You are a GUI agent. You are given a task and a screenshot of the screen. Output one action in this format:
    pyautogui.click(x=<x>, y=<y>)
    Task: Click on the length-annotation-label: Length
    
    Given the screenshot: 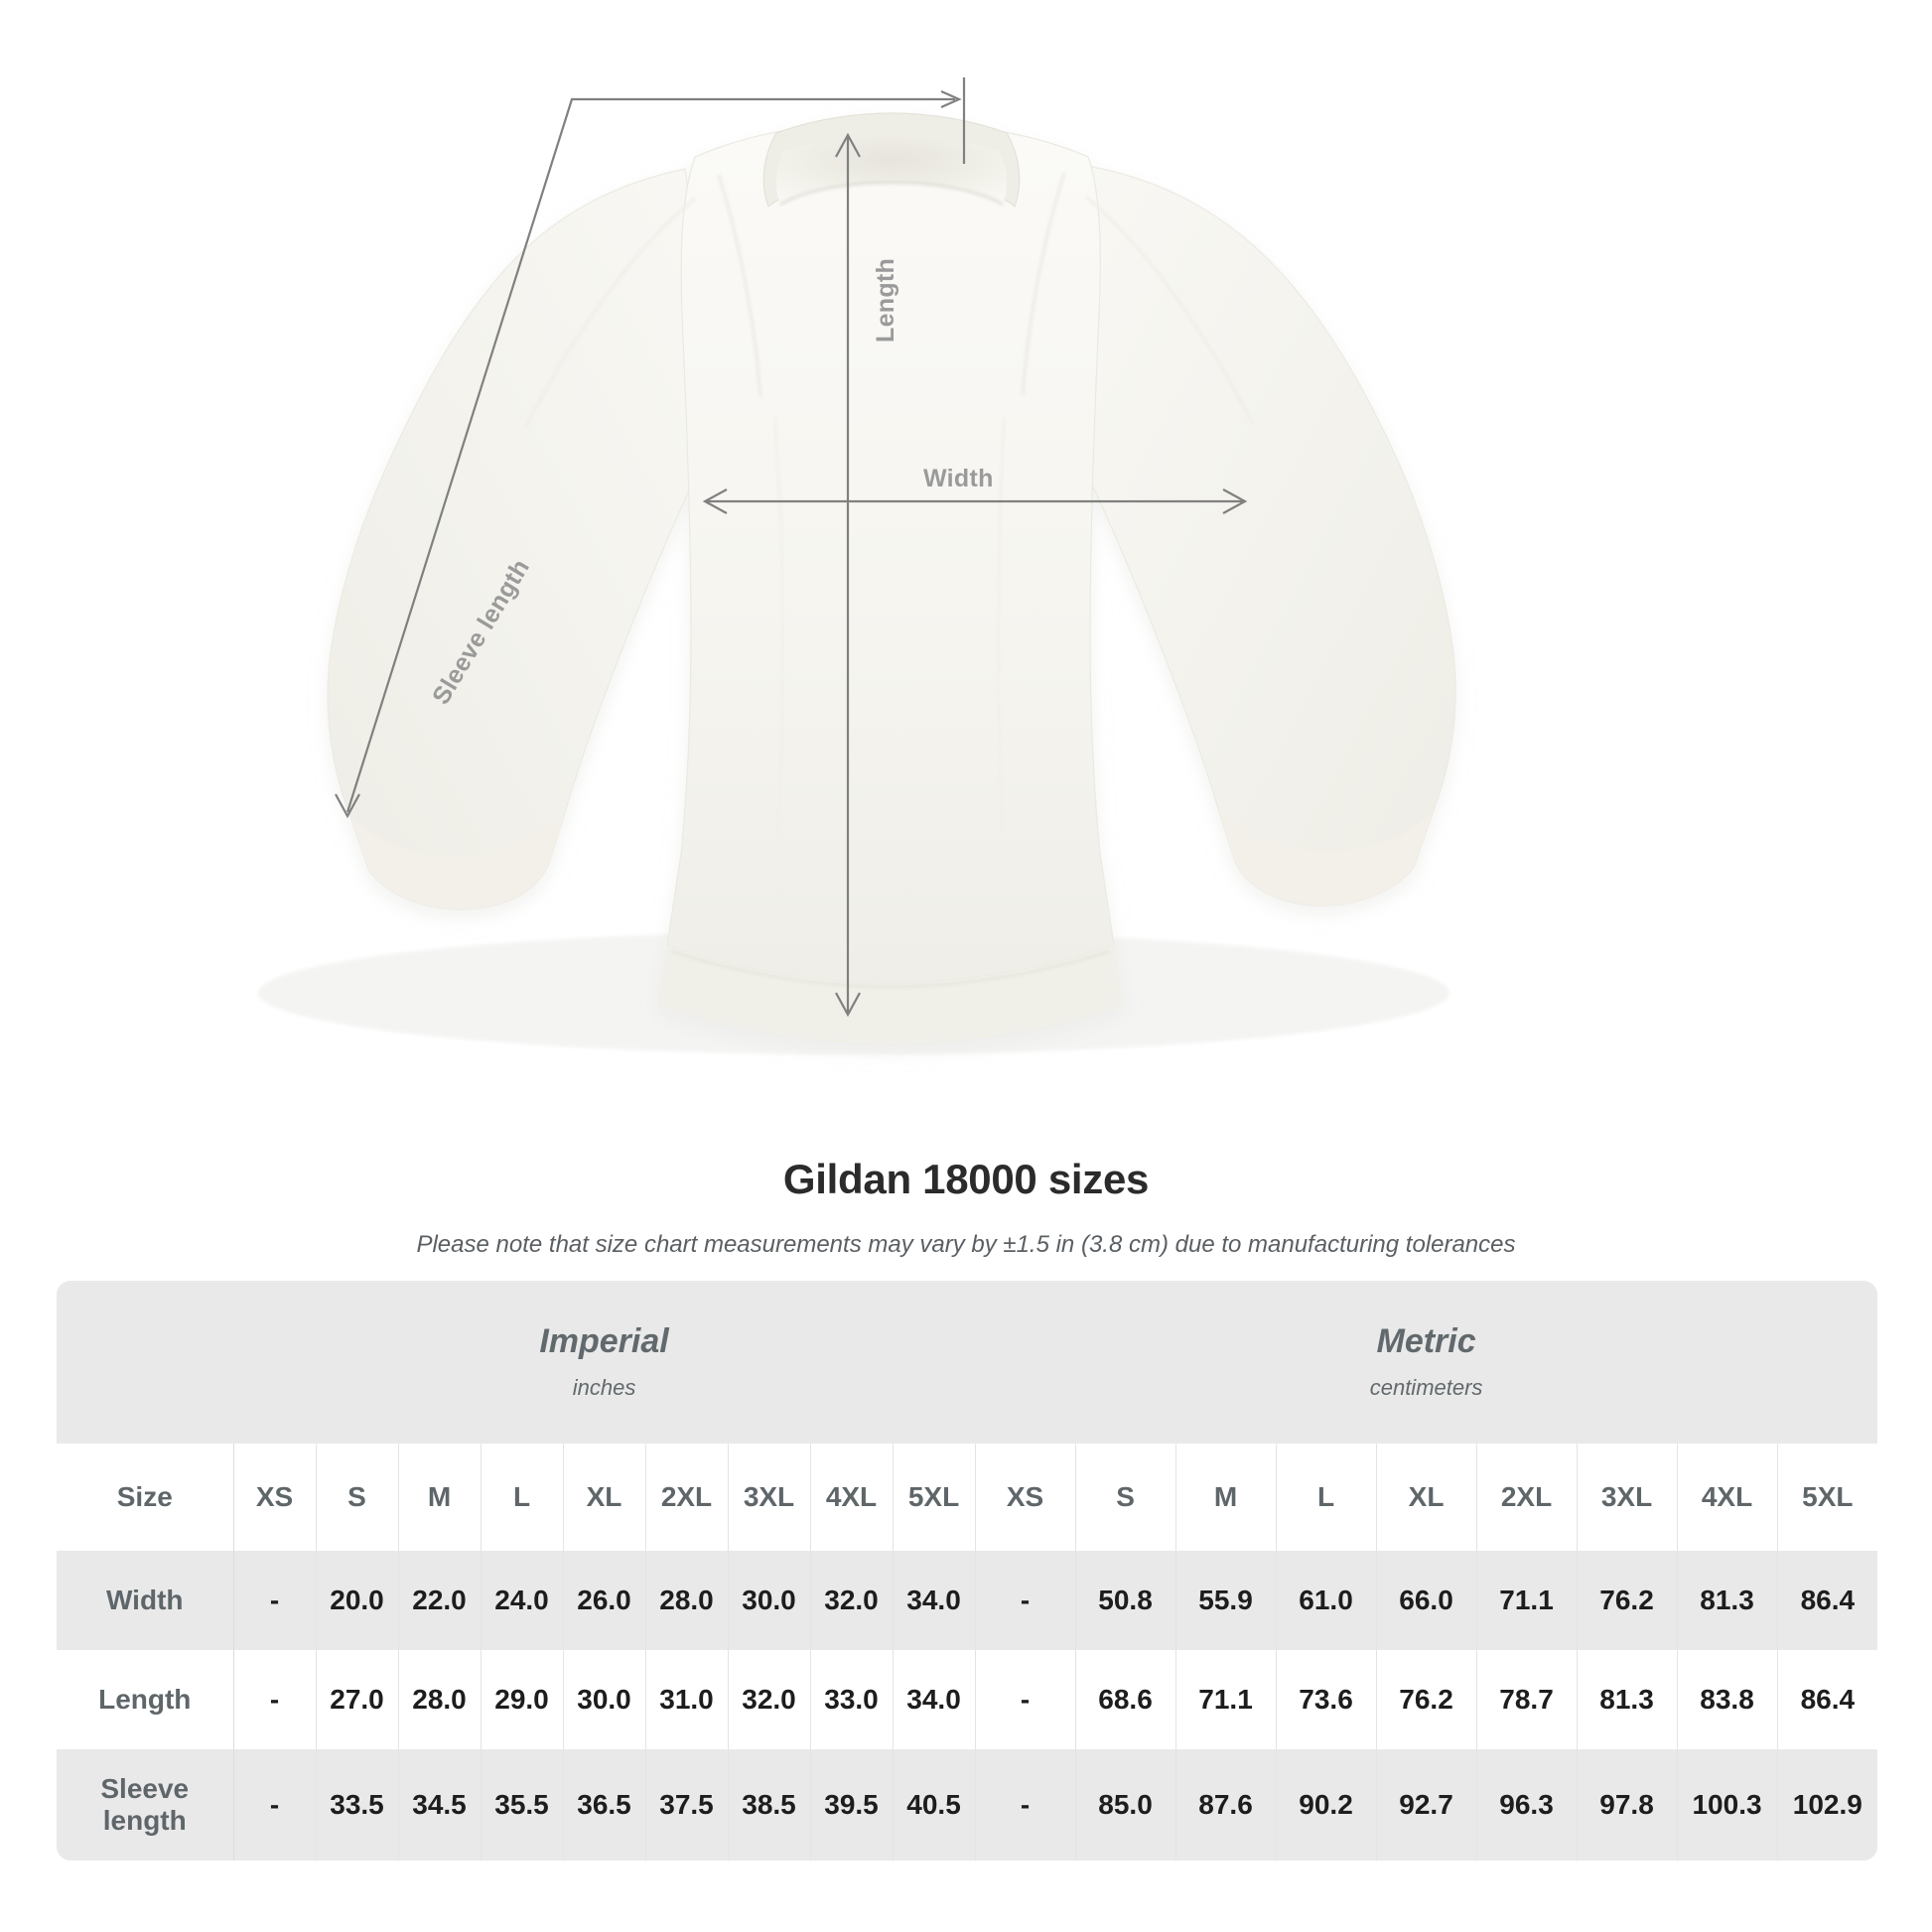 What is the action you would take?
    pyautogui.click(x=886, y=300)
    